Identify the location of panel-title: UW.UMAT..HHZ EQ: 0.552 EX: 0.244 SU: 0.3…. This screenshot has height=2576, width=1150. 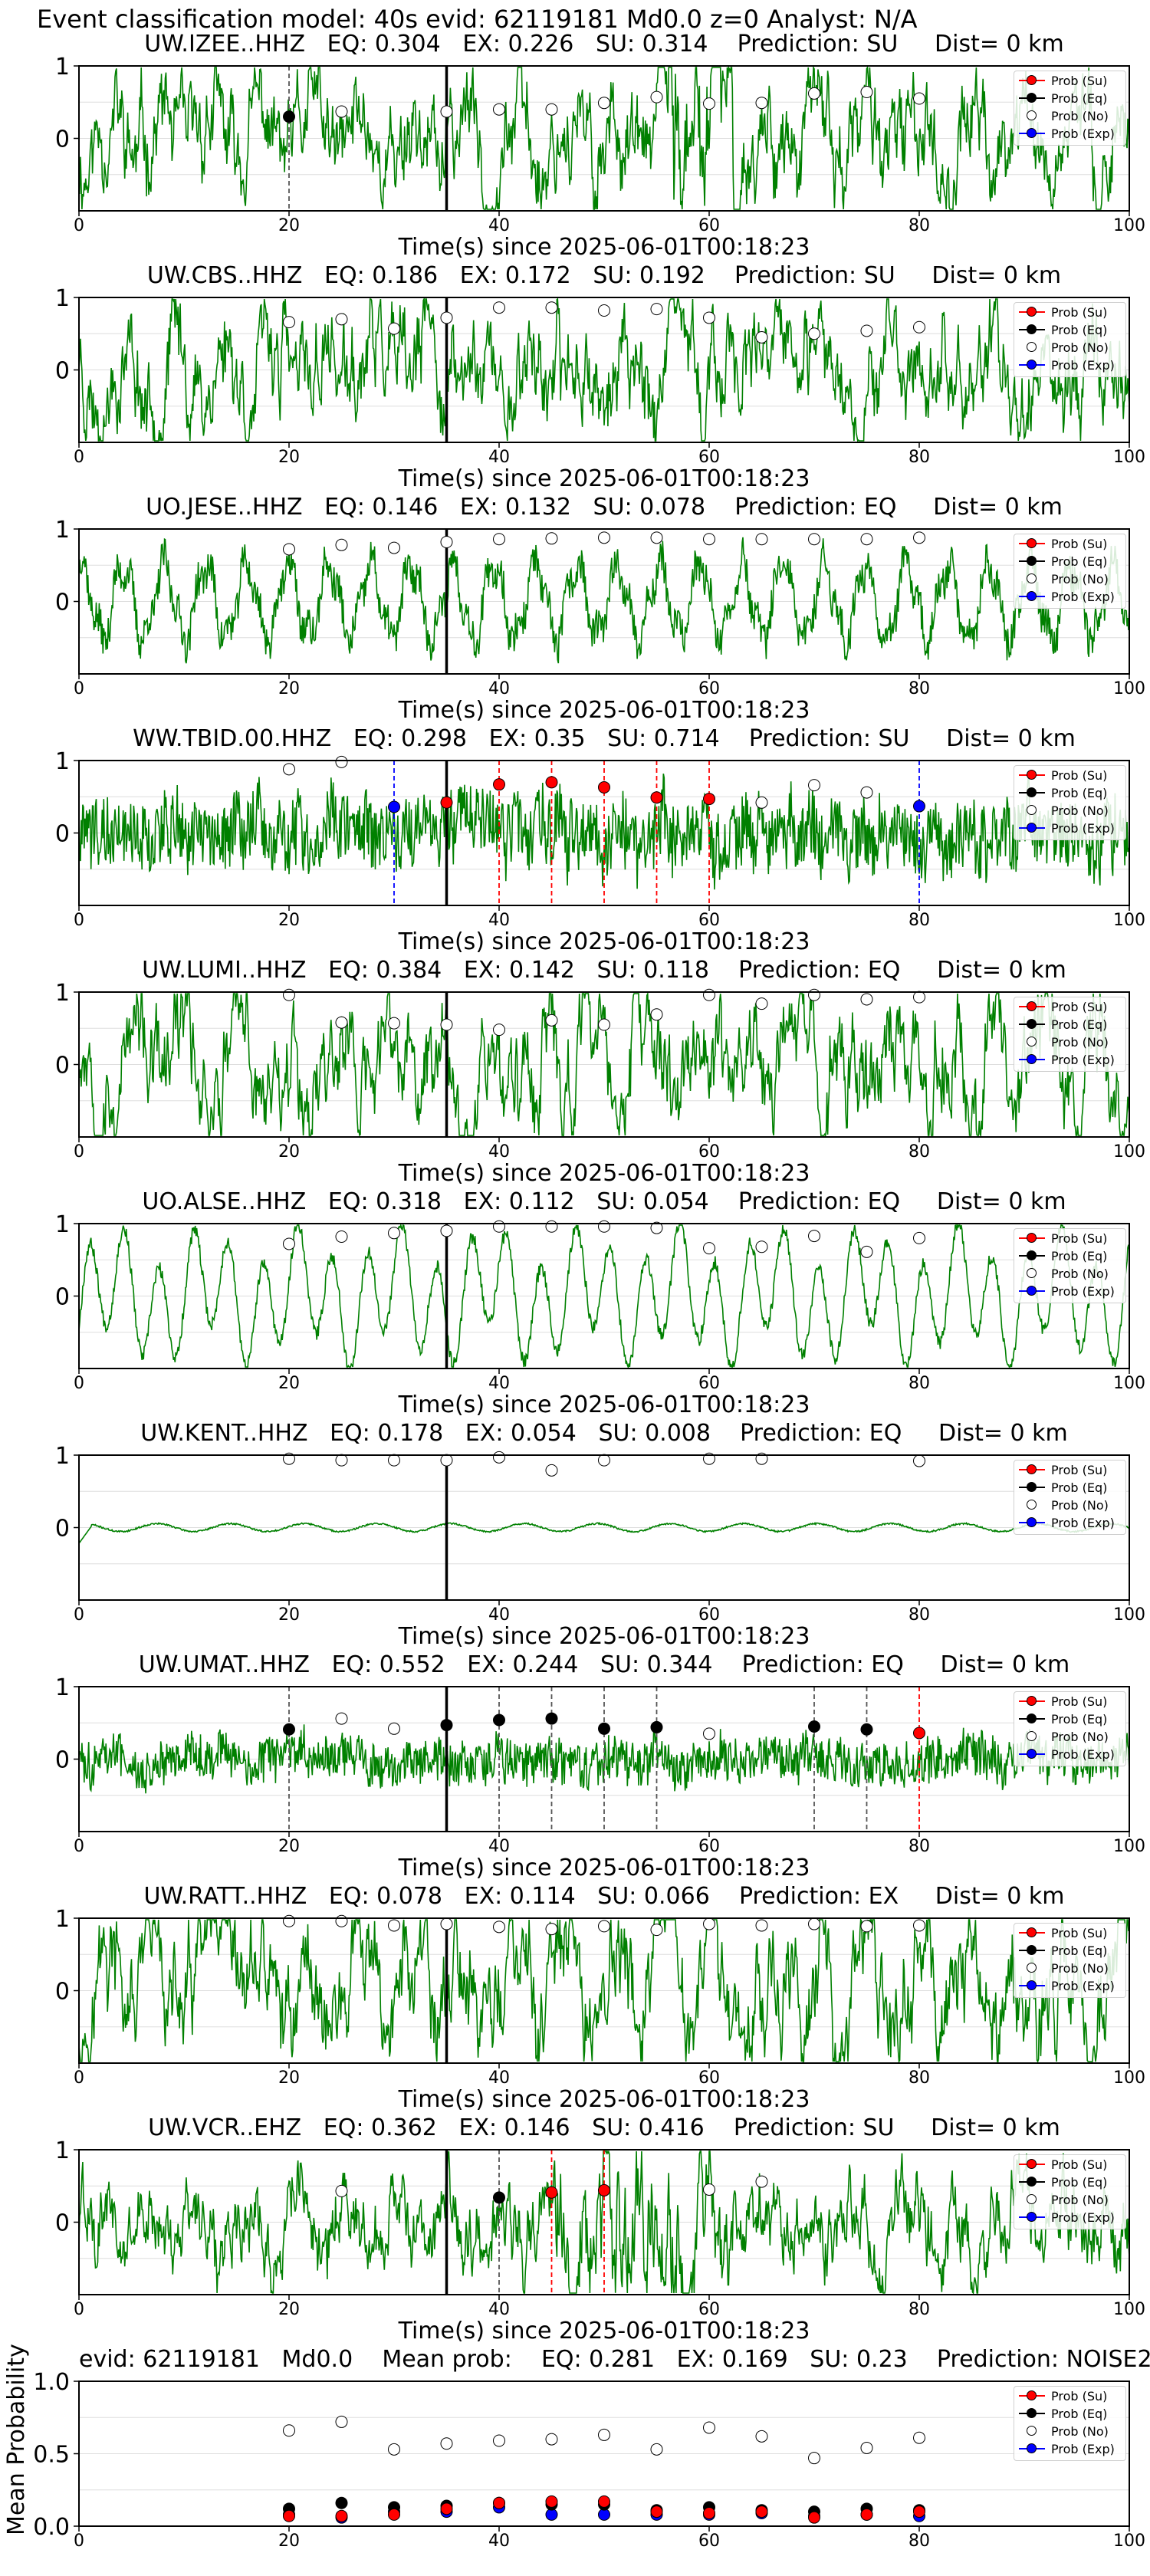
(604, 1664).